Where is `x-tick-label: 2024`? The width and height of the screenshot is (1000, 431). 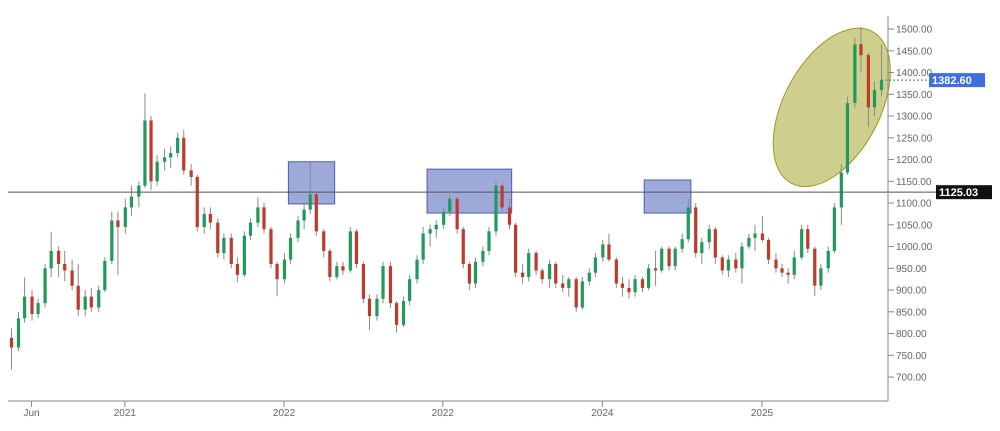 x-tick-label: 2024 is located at coordinates (602, 414).